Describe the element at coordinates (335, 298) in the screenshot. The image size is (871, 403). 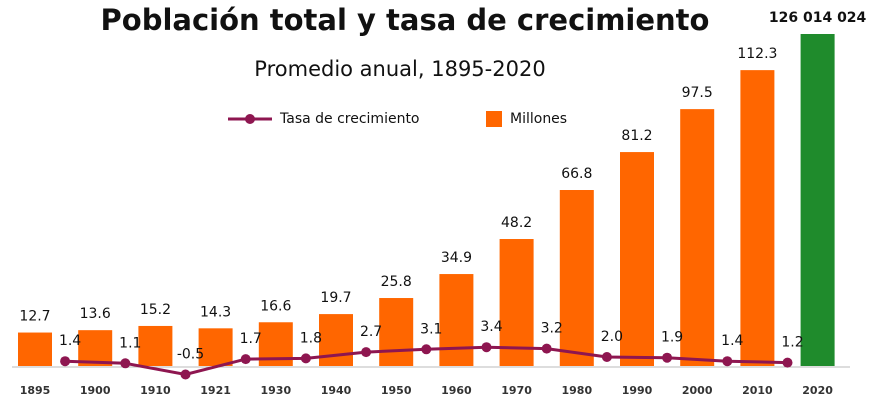
I see `bar-value-label: 19.7` at that location.